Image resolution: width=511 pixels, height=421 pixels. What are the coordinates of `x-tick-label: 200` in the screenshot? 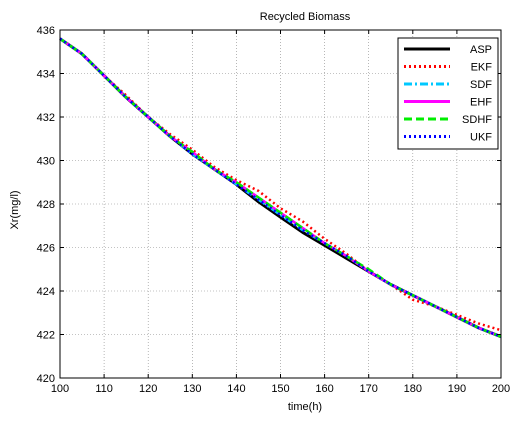 It's located at (501, 389).